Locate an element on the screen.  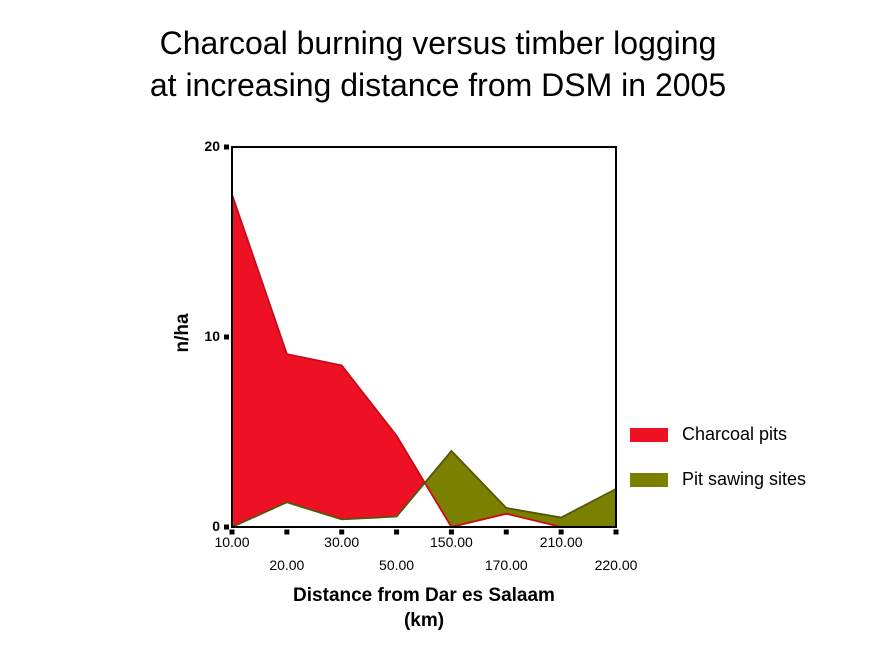
chart-title-line2: at increasing distance from DSM in 2005 is located at coordinates (438, 85).